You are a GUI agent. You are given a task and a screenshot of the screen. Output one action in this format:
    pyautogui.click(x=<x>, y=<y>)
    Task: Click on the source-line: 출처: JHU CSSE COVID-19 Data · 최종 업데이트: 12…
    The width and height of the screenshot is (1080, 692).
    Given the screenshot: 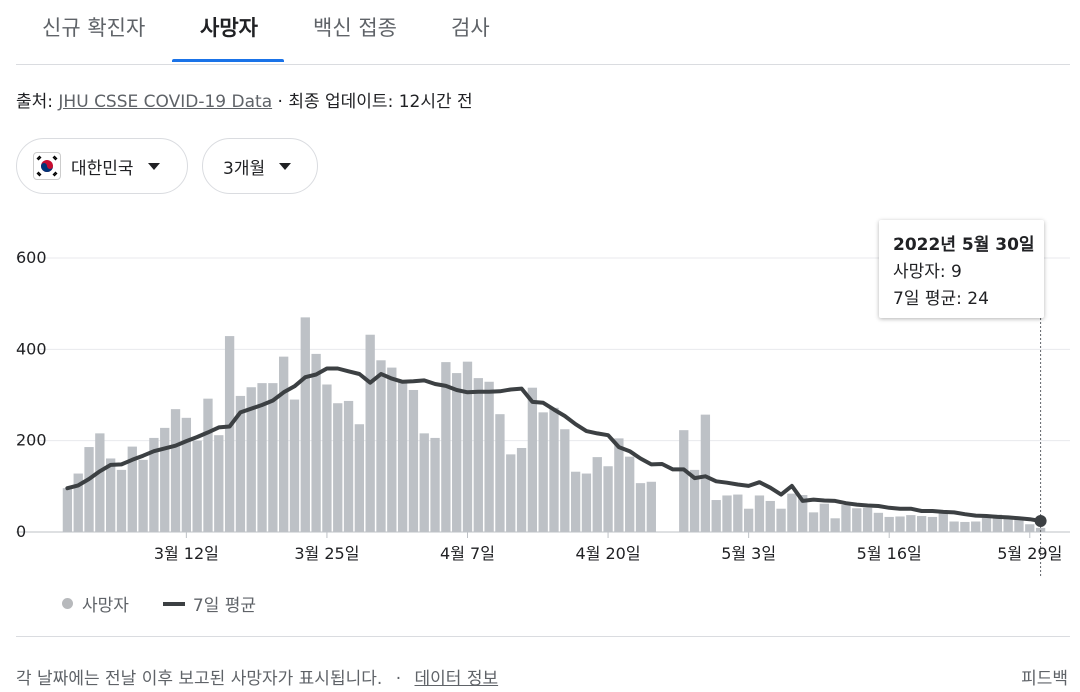 What is the action you would take?
    pyautogui.click(x=244, y=99)
    